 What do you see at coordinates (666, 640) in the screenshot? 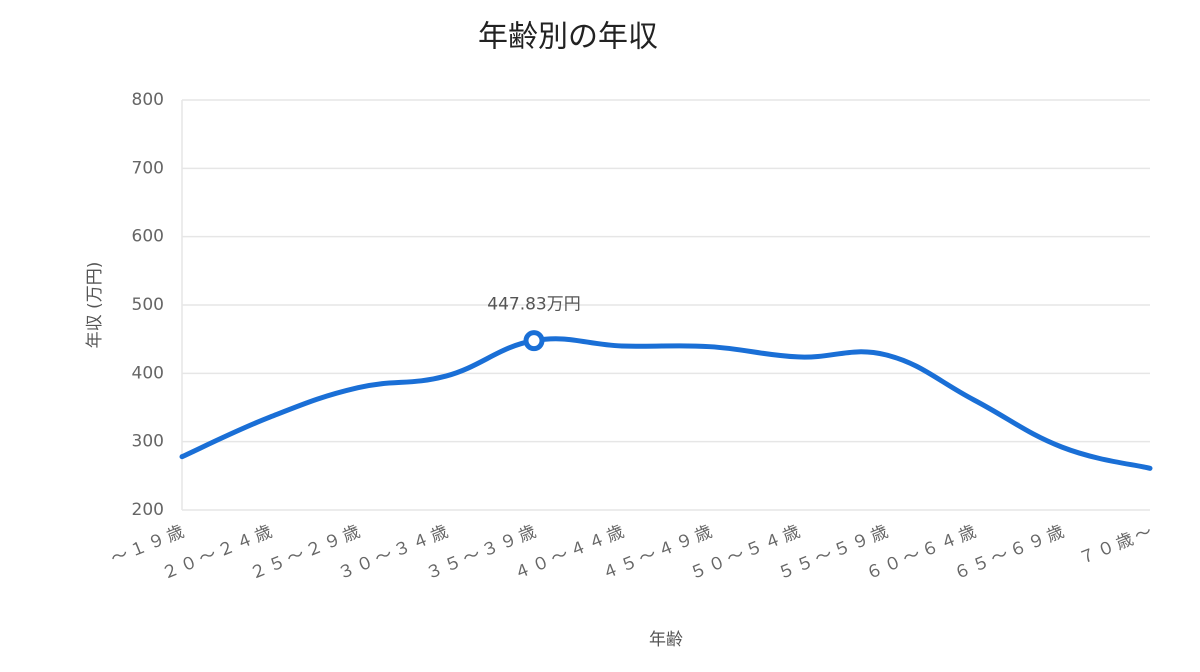
I see `x-axis-label: 年齢` at bounding box center [666, 640].